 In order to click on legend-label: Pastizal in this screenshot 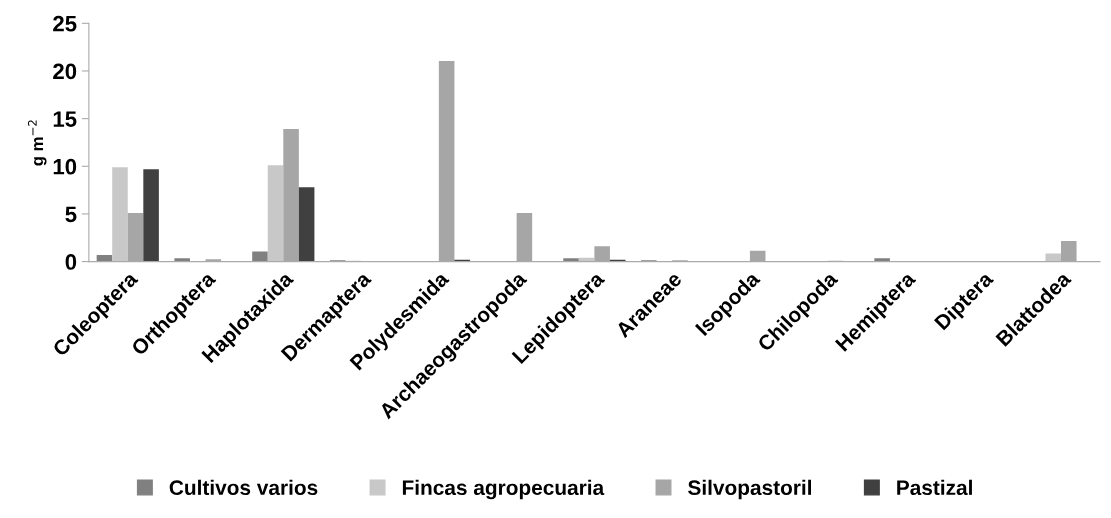, I will do `click(934, 487)`.